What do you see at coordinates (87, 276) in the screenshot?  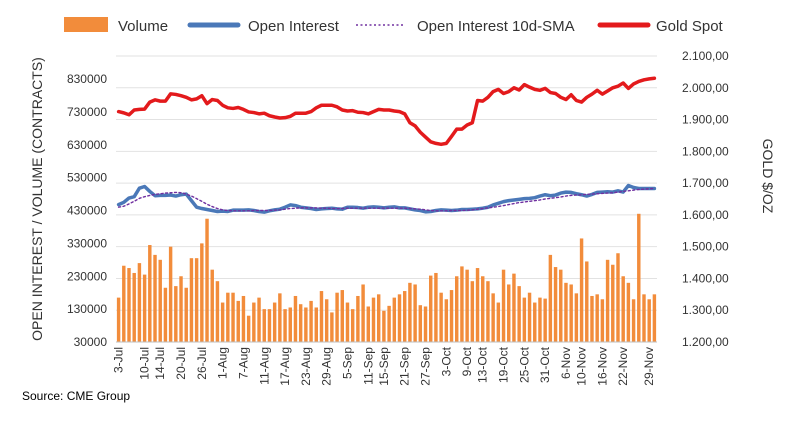 I see `left-tick-label: 230000` at bounding box center [87, 276].